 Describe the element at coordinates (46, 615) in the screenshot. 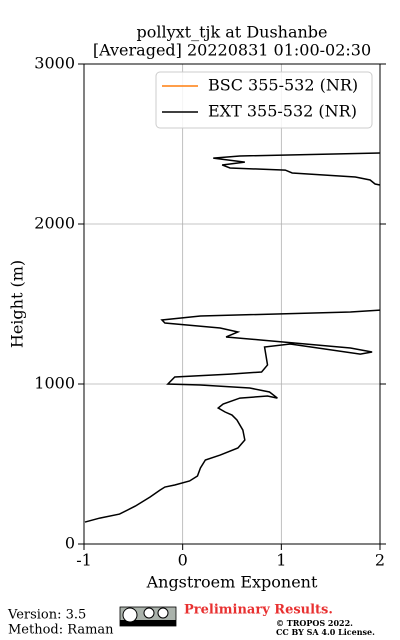

I see `version: Version: 3.5` at that location.